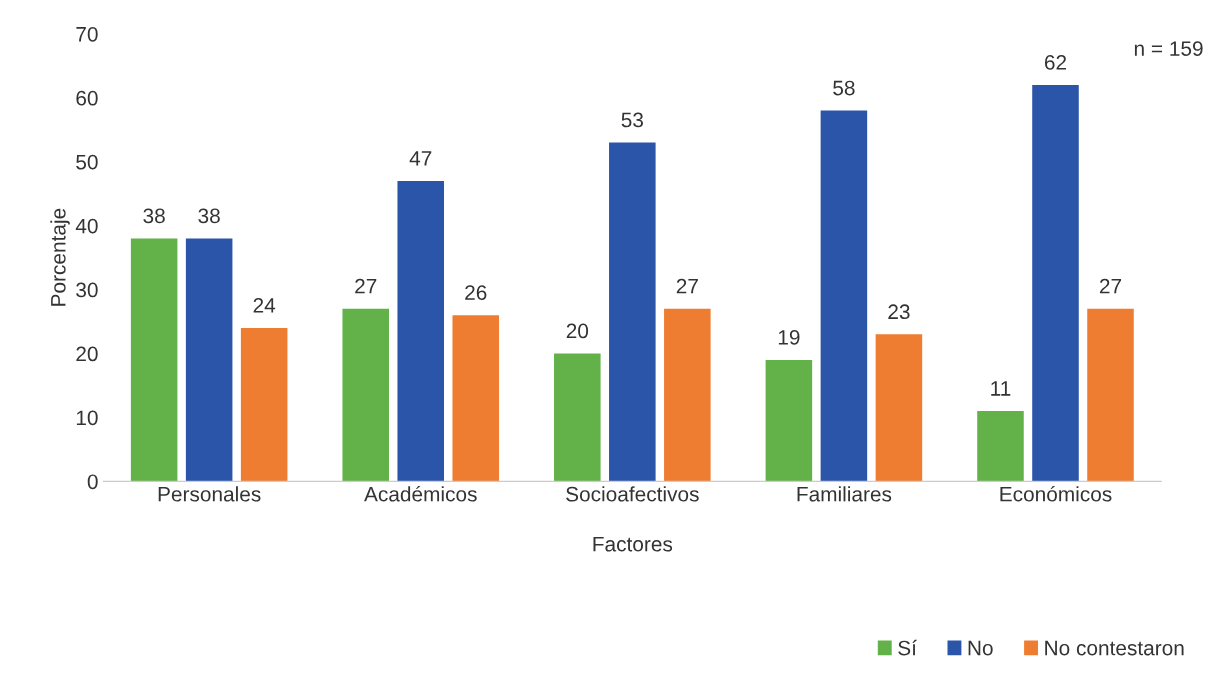 The width and height of the screenshot is (1216, 678). Describe the element at coordinates (907, 647) in the screenshot. I see `legend-label: Sí` at that location.